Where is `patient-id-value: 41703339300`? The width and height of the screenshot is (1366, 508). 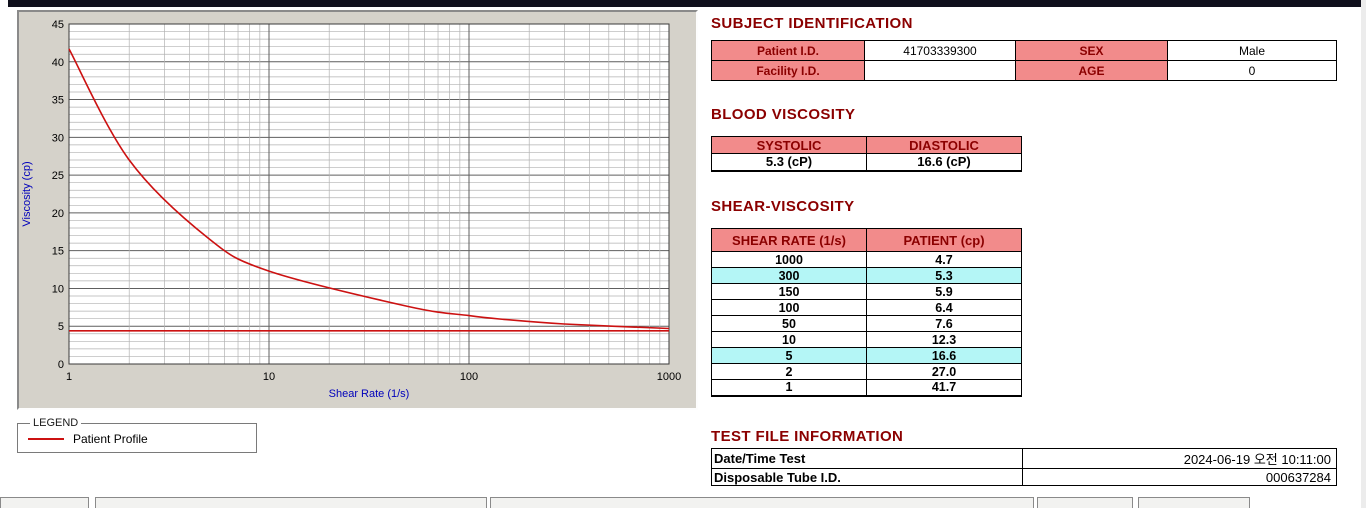
patient-id-value: 41703339300 is located at coordinates (940, 50).